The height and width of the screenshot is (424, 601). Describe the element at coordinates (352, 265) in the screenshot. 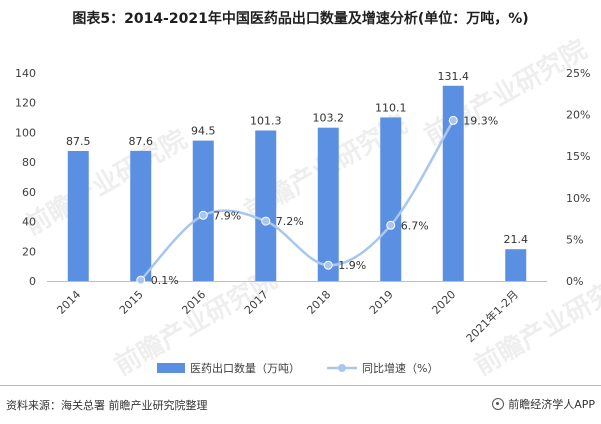

I see `growth-data-label: 1.9%` at that location.